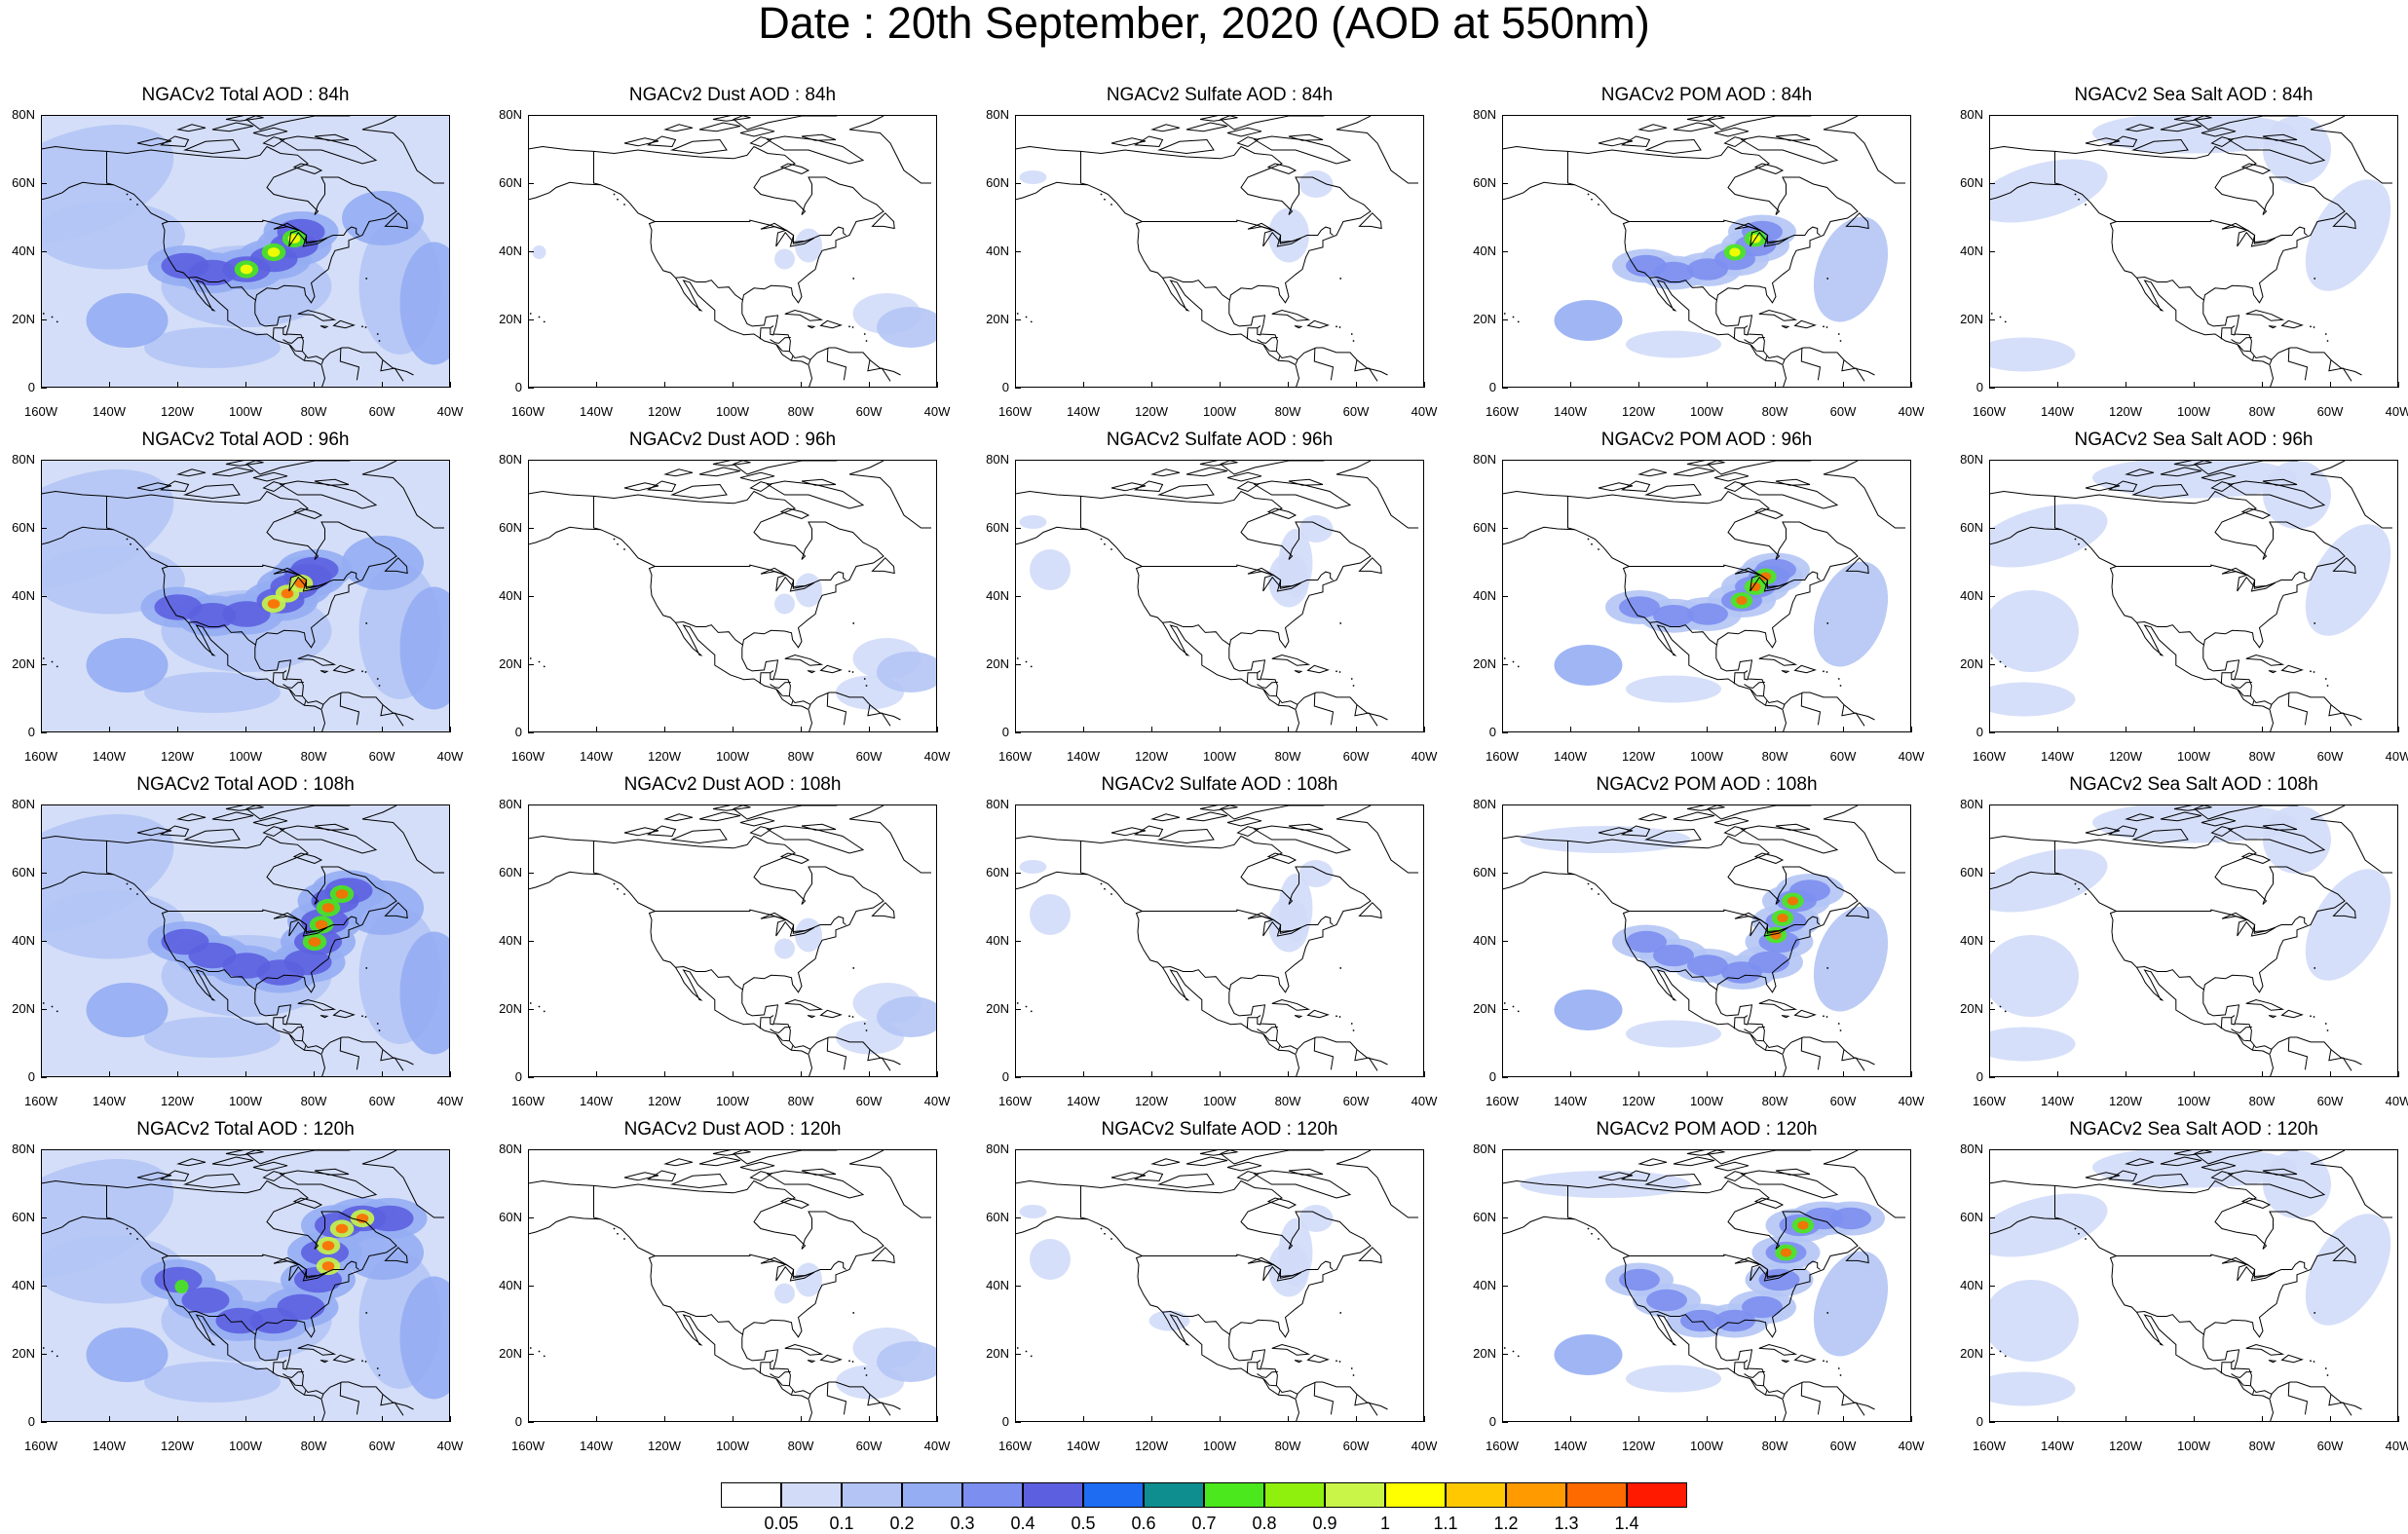 This screenshot has width=2408, height=1534. Describe the element at coordinates (2194, 95) in the screenshot. I see `panel-title: NGACv2 Sea Salt AOD : 84h` at that location.